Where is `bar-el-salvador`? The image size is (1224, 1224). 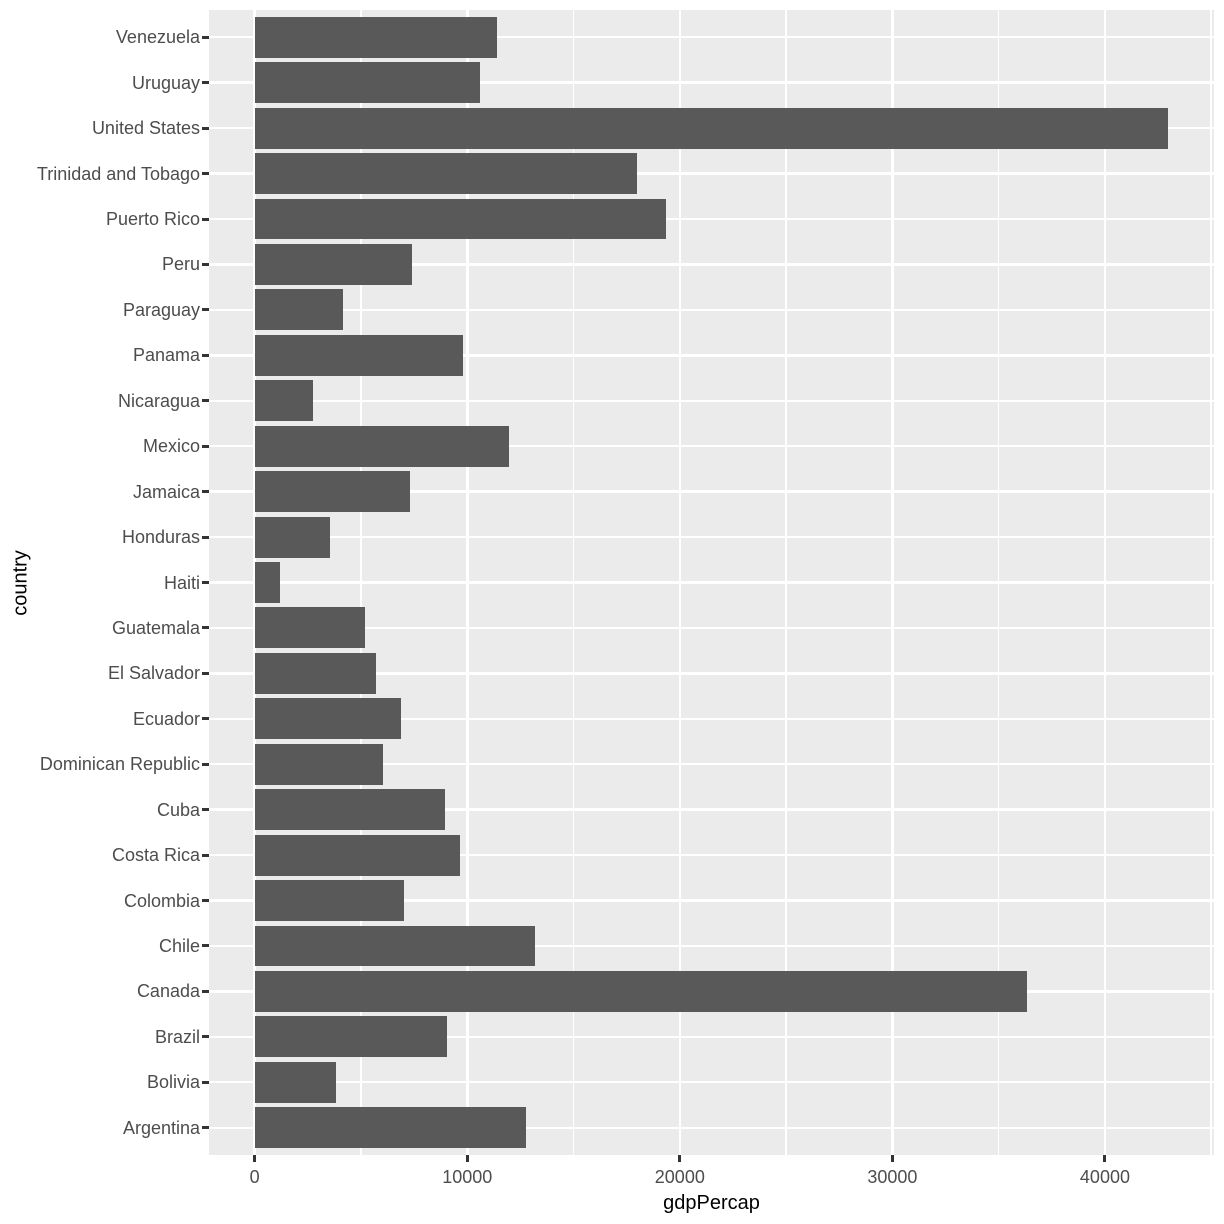
bar-el-salvador is located at coordinates (315, 673).